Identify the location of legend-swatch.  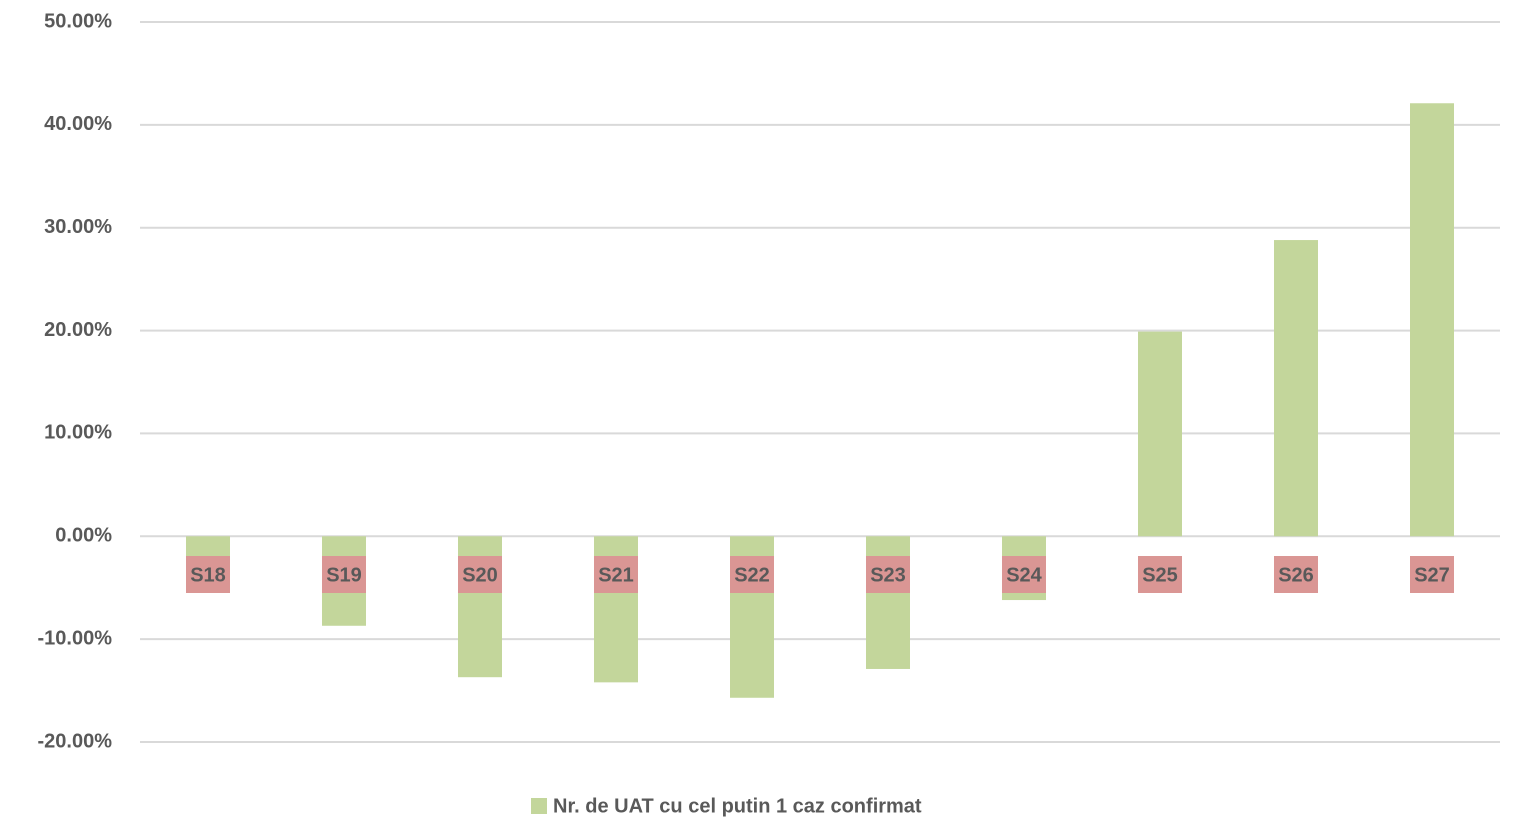
(539, 806).